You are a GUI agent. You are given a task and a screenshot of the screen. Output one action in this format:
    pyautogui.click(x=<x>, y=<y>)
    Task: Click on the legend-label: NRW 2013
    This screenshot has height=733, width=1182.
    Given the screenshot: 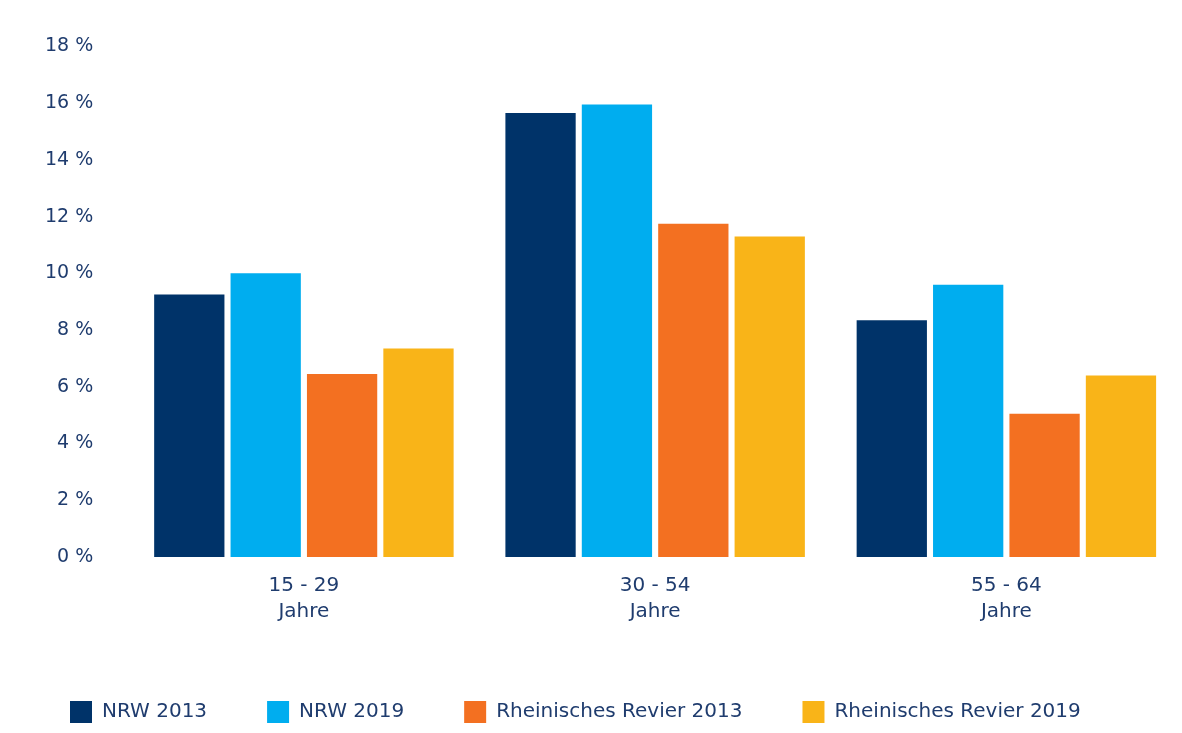 What is the action you would take?
    pyautogui.click(x=155, y=710)
    